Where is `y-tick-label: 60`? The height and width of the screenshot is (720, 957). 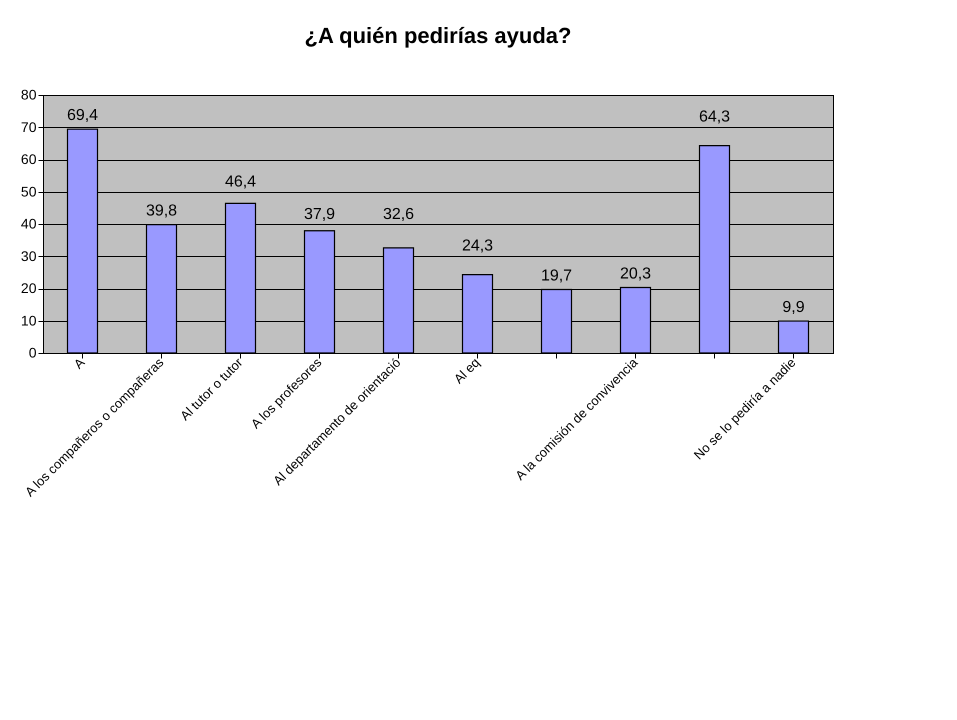 y-tick-label: 60 is located at coordinates (28, 159).